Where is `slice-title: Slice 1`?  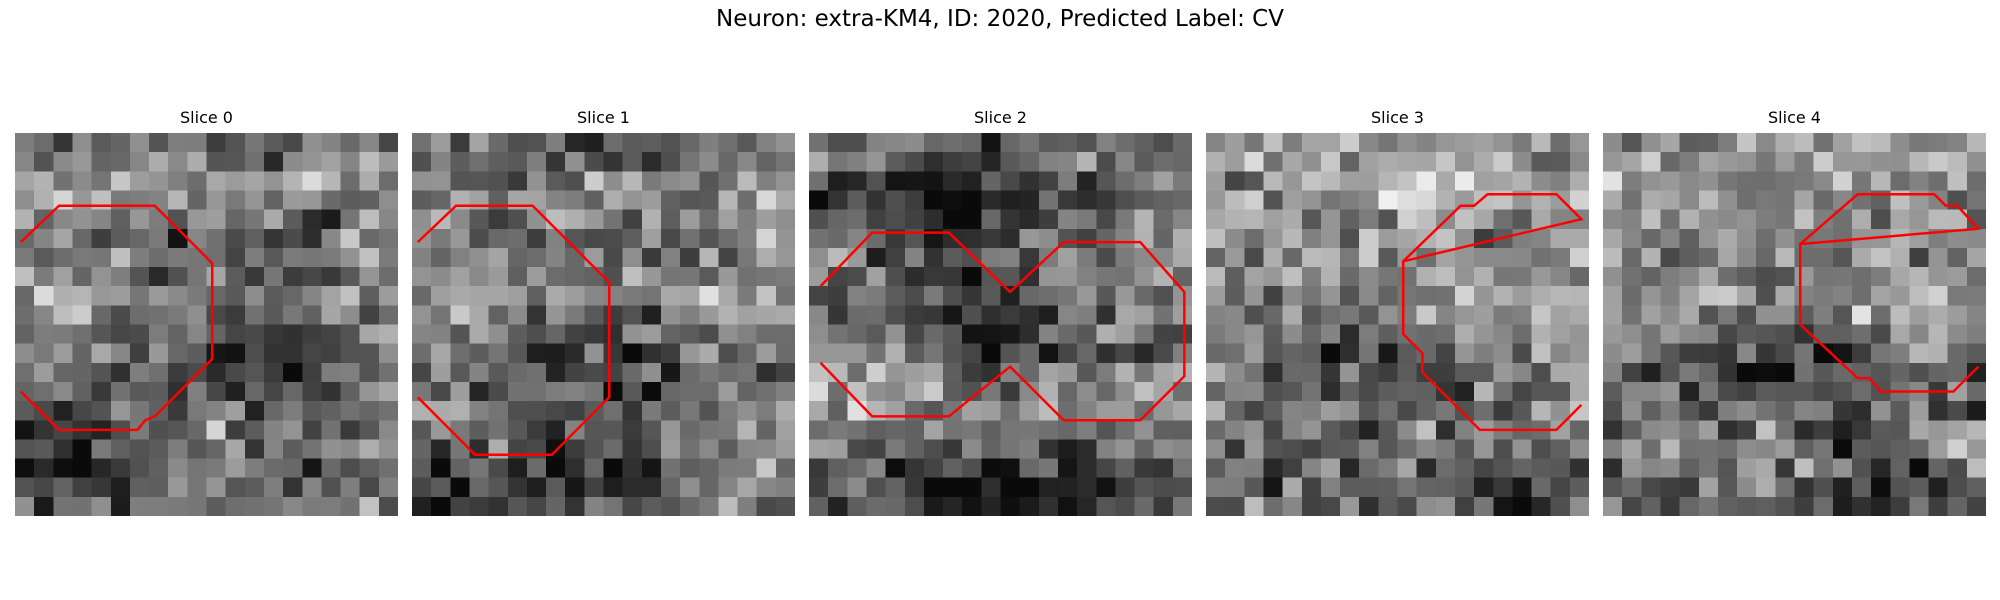
slice-title: Slice 1 is located at coordinates (603, 117).